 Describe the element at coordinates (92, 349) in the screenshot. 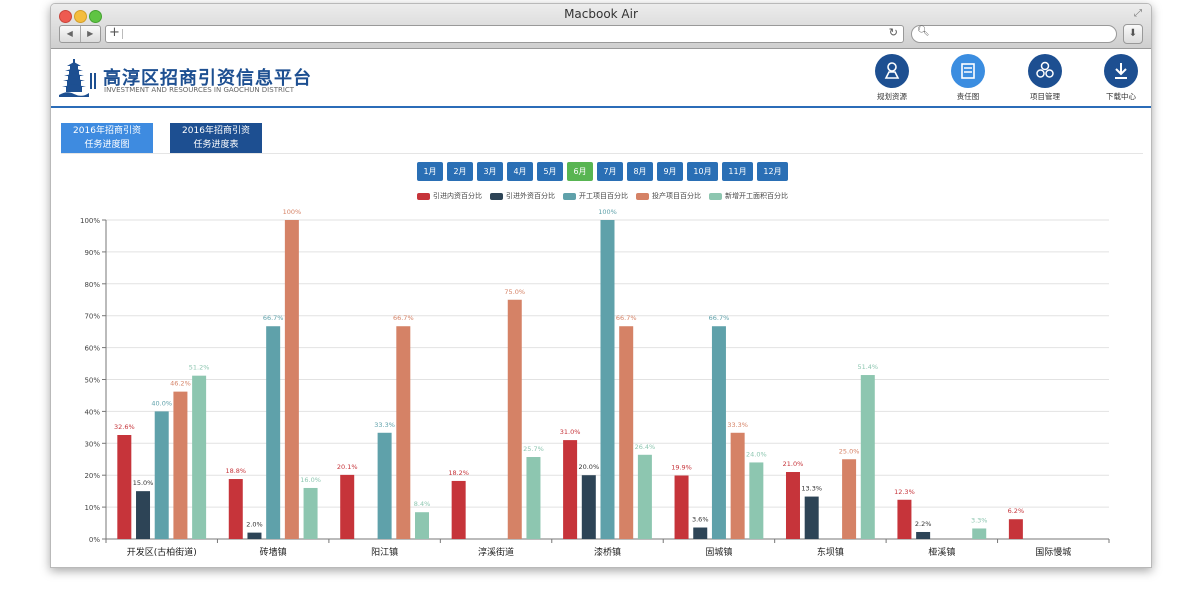

I see `y-tick-label: 60%` at that location.